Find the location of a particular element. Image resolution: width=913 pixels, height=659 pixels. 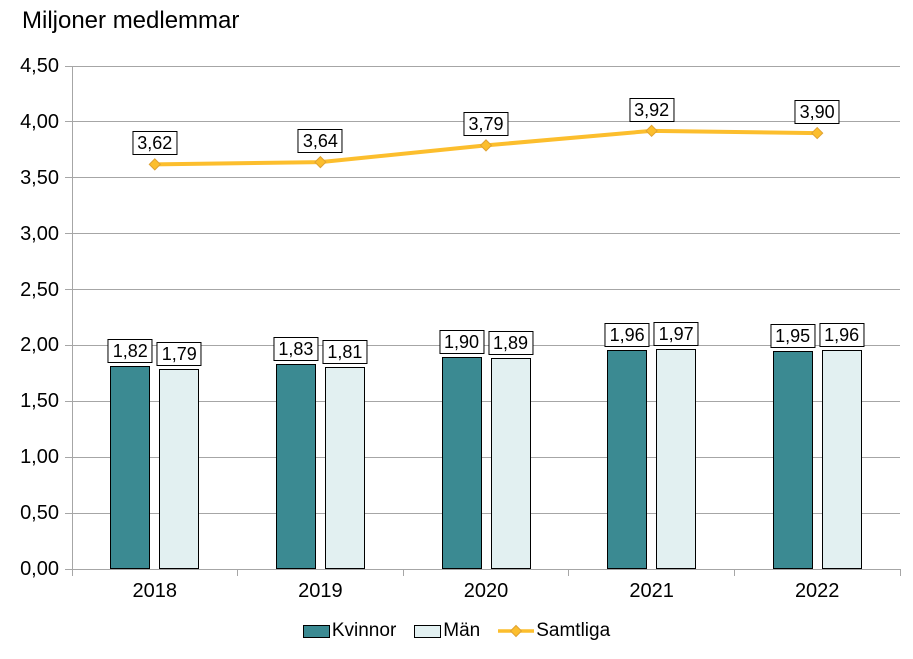

legend-swatch-man is located at coordinates (428, 631).